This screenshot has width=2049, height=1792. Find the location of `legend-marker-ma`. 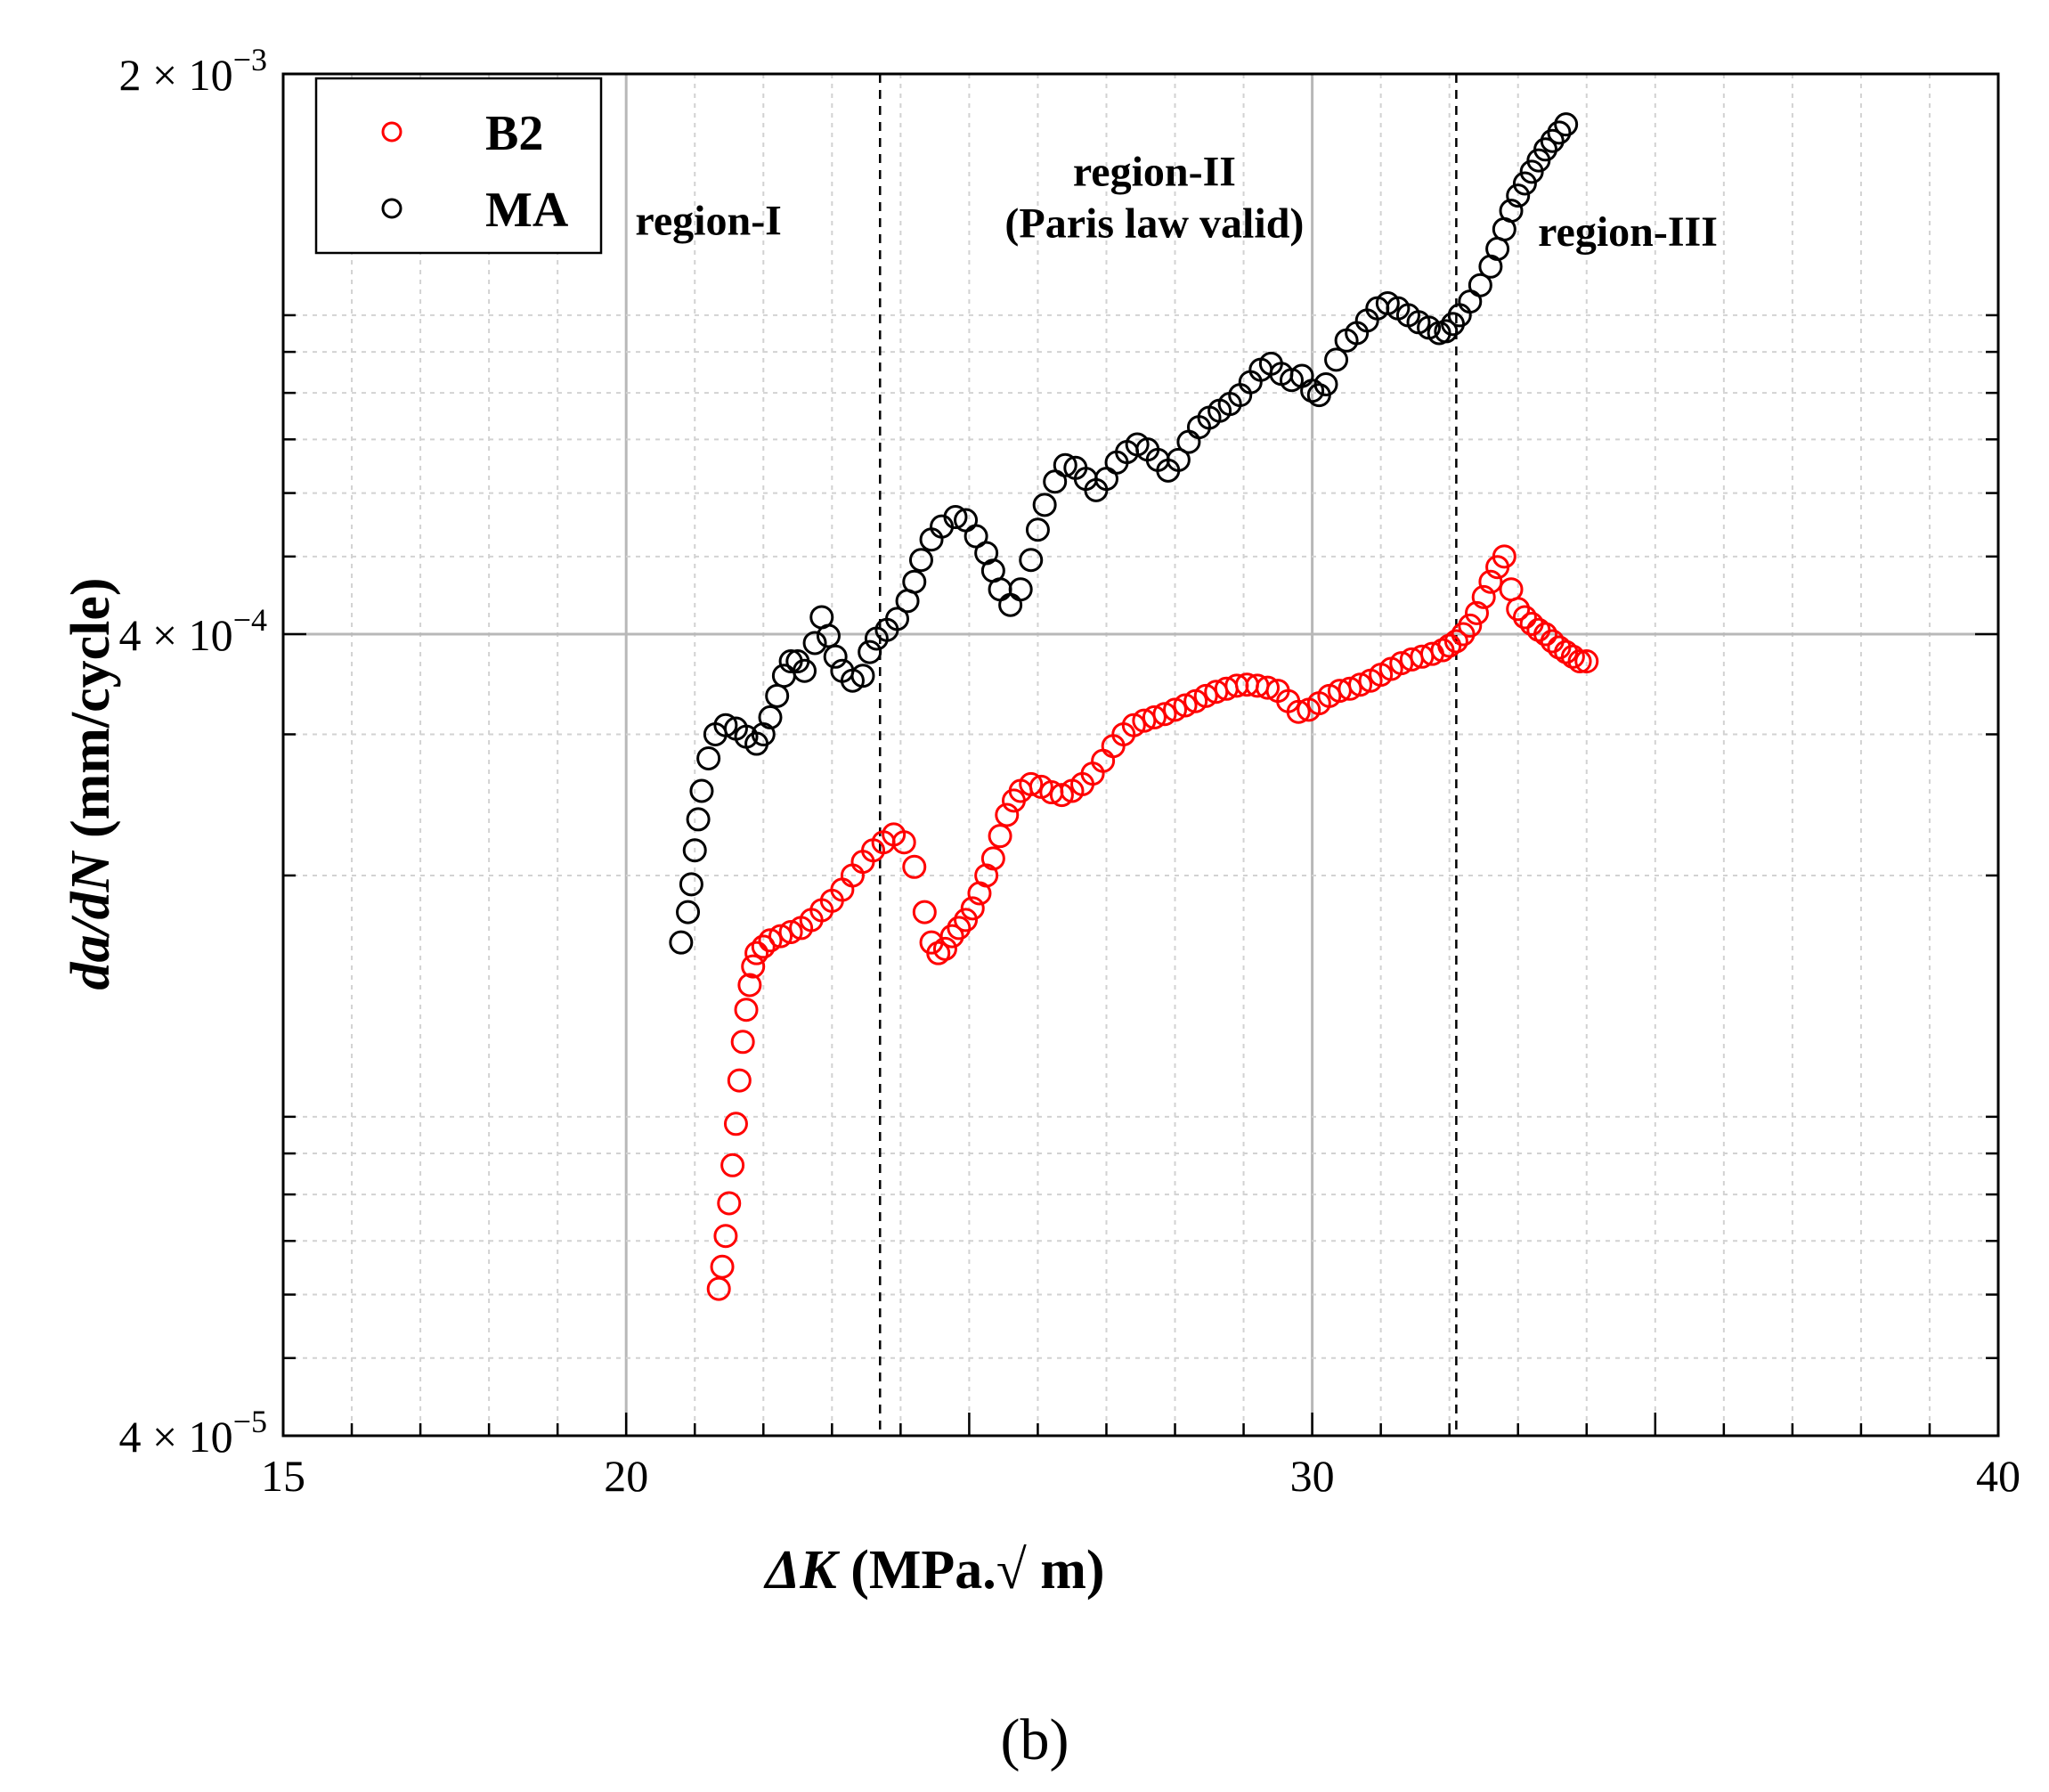

legend-marker-ma is located at coordinates (391, 209).